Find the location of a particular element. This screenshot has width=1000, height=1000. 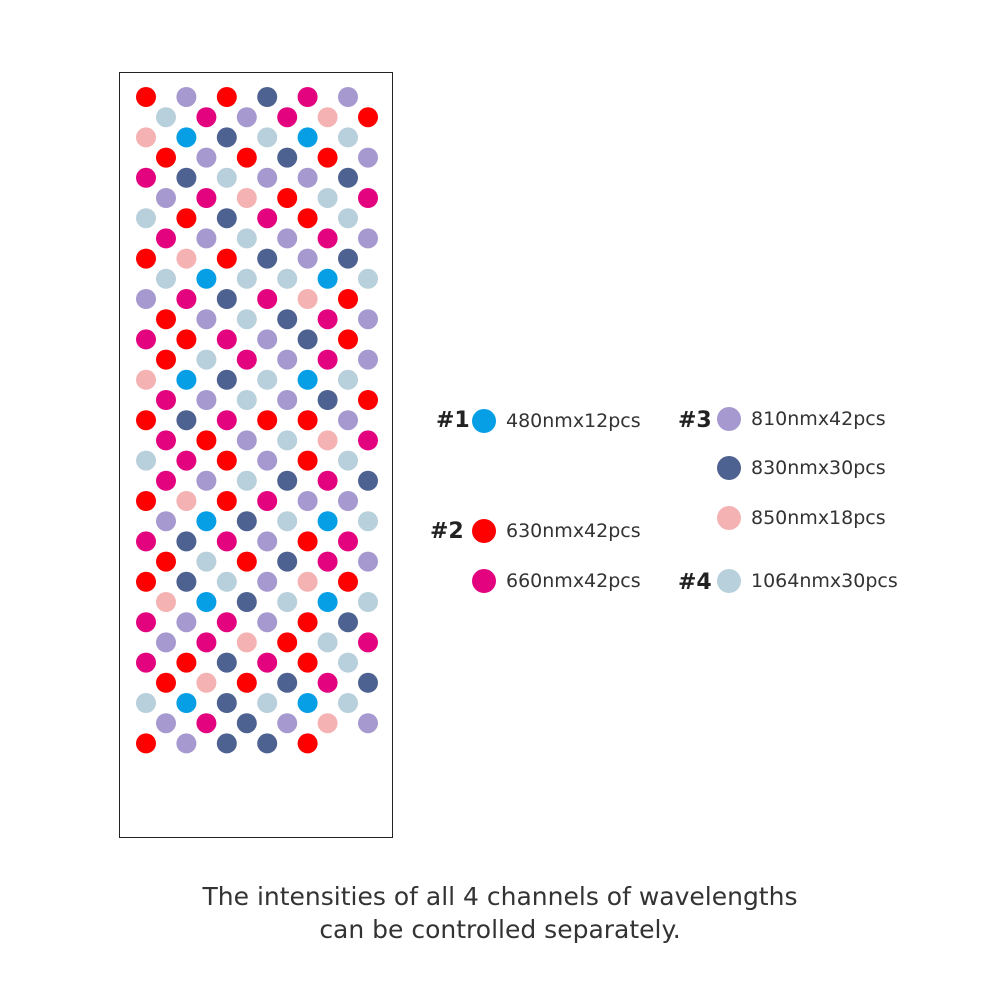

channel-tag-3: #3 is located at coordinates (695, 420).